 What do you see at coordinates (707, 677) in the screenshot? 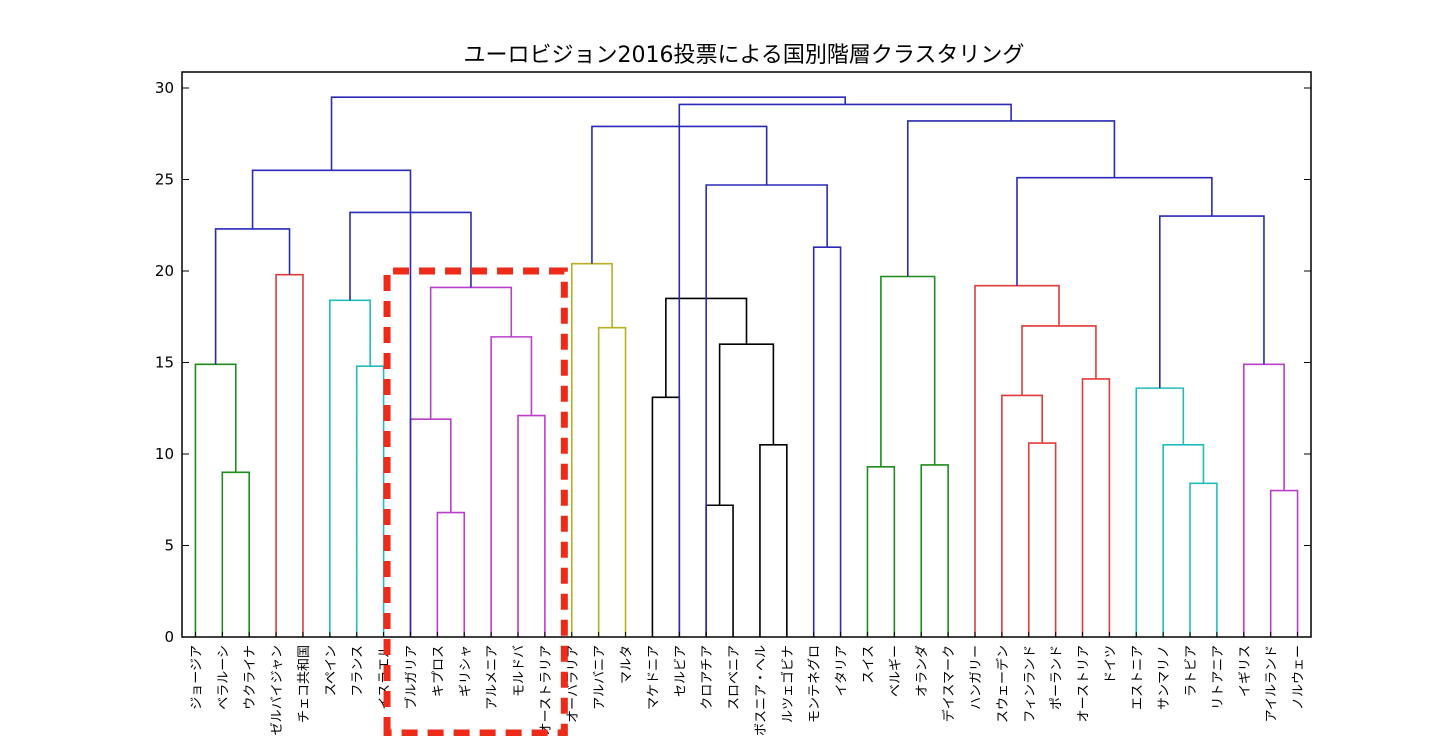
I see `leaf-label-19: クロアチア` at bounding box center [707, 677].